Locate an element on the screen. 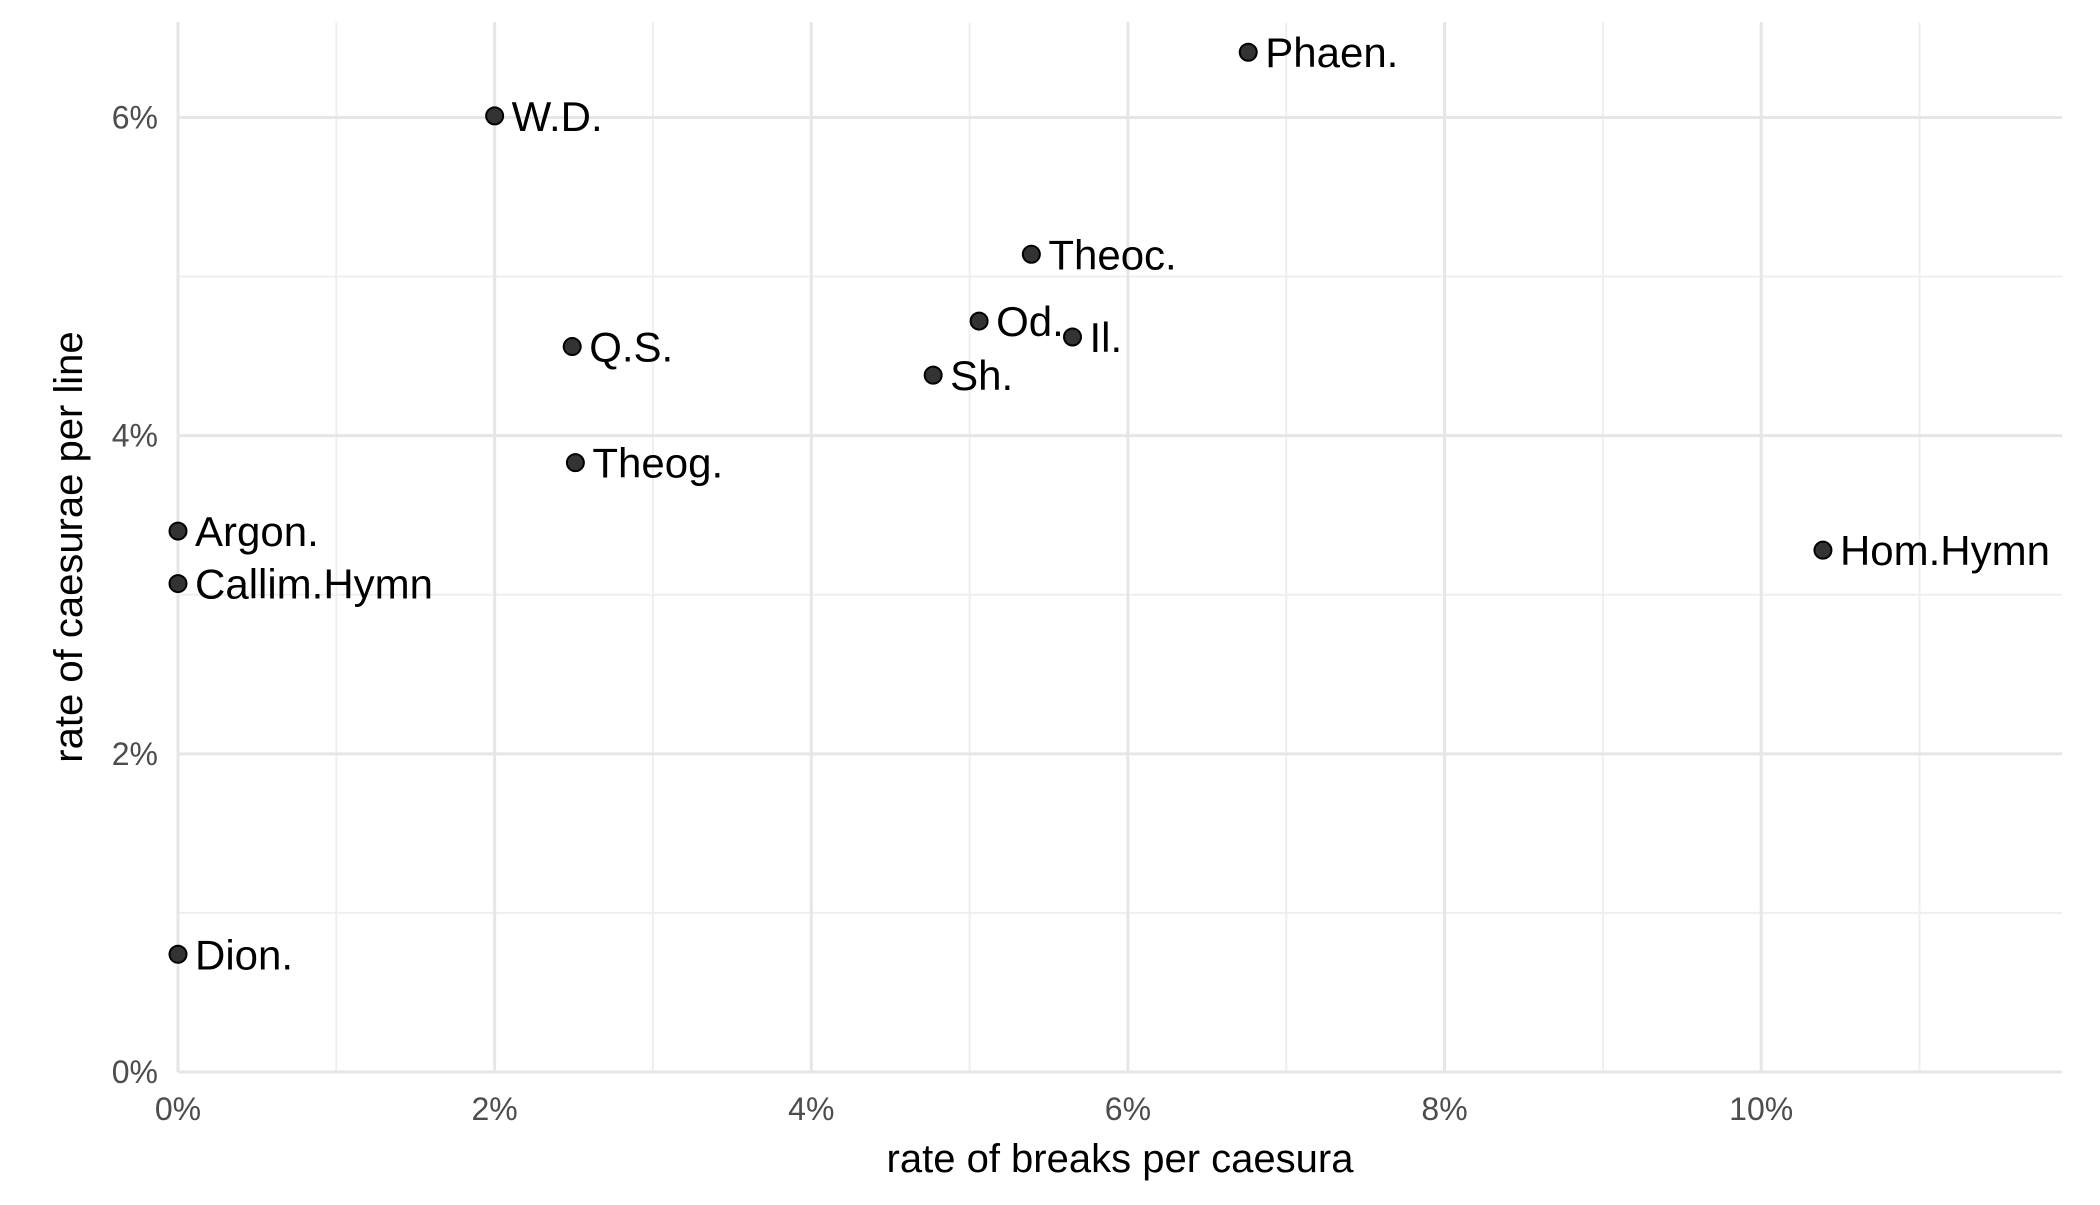 This screenshot has width=2100, height=1205. x-tick-label: 2% is located at coordinates (495, 1109).